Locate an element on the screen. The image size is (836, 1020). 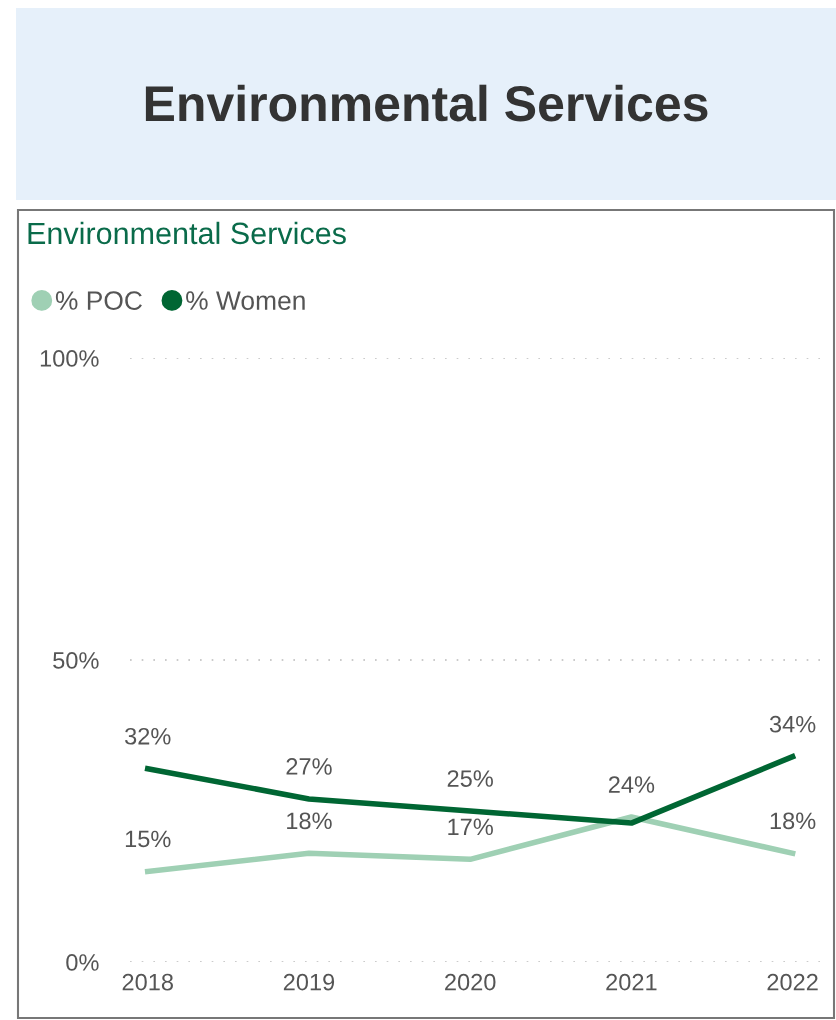
legend-label: % POC is located at coordinates (98, 300).